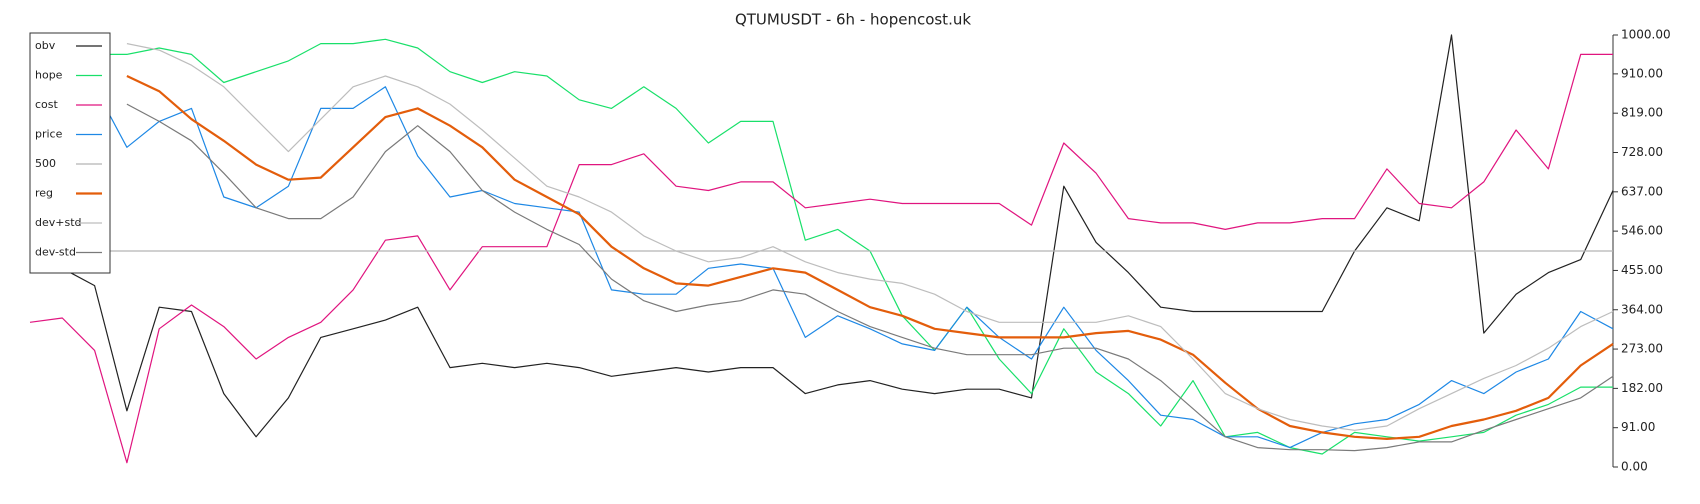 This screenshot has width=1700, height=504. What do you see at coordinates (1642, 191) in the screenshot?
I see `y-tick-label: 637.00` at bounding box center [1642, 191].